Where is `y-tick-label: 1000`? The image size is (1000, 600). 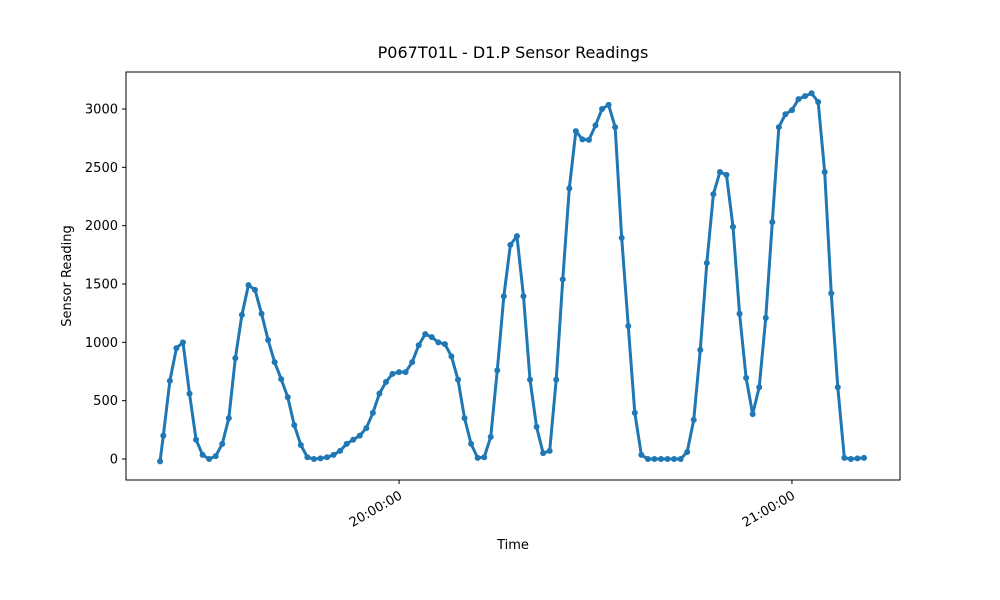 y-tick-label: 1000 is located at coordinates (101, 343).